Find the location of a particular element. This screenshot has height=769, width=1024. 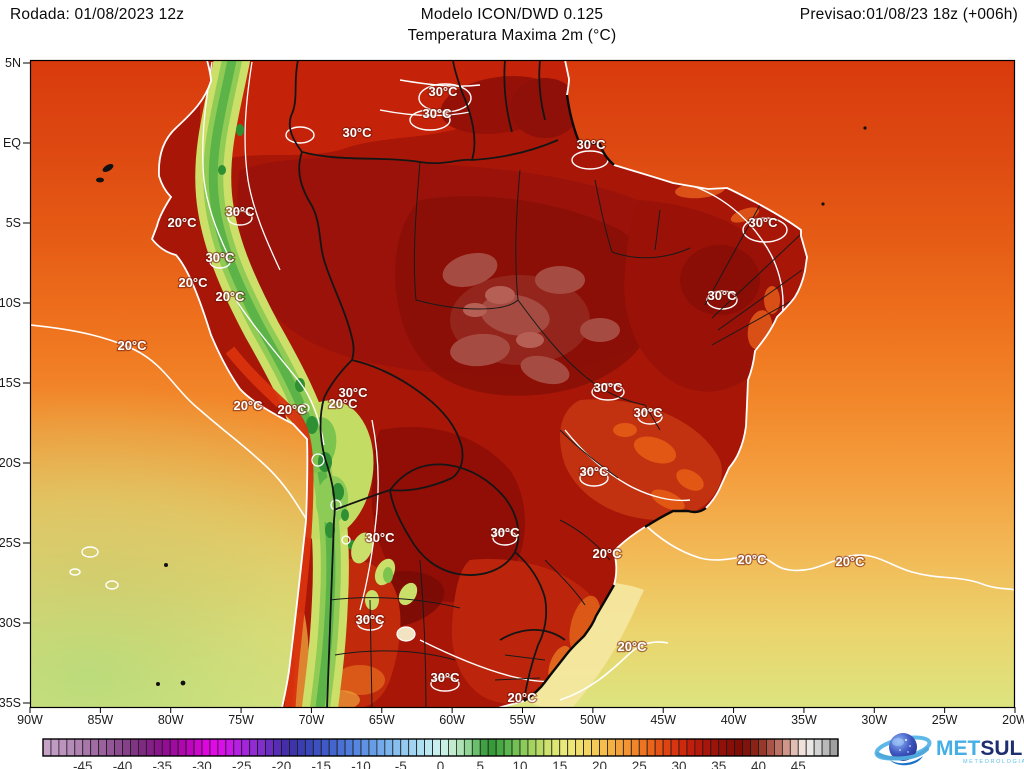

colorbar-border is located at coordinates (440, 747).